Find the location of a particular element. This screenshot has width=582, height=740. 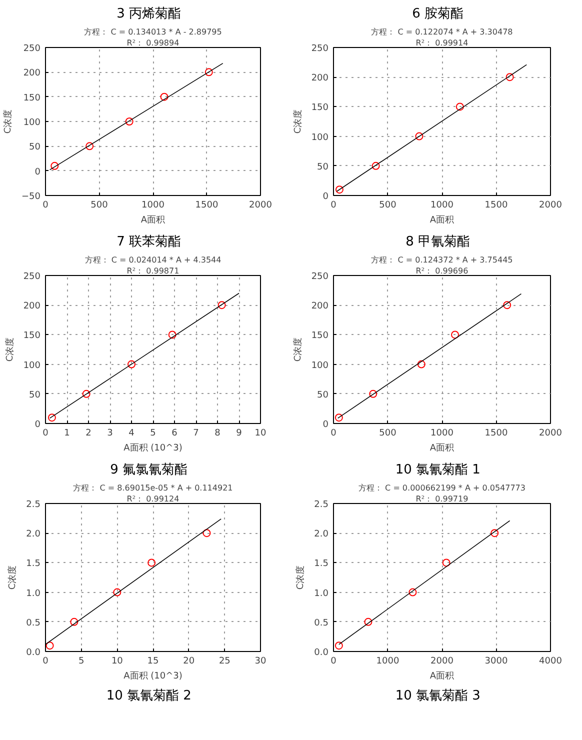

chart-title: 8 甲氰菊酯 is located at coordinates (438, 242).